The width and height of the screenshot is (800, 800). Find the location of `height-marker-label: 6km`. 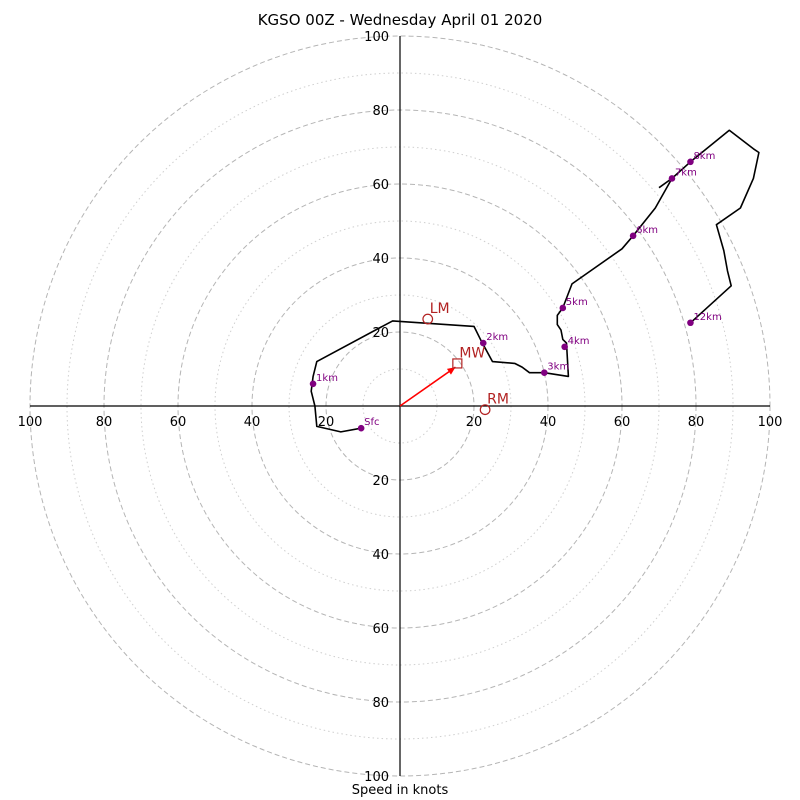

height-marker-label: 6km is located at coordinates (647, 230).